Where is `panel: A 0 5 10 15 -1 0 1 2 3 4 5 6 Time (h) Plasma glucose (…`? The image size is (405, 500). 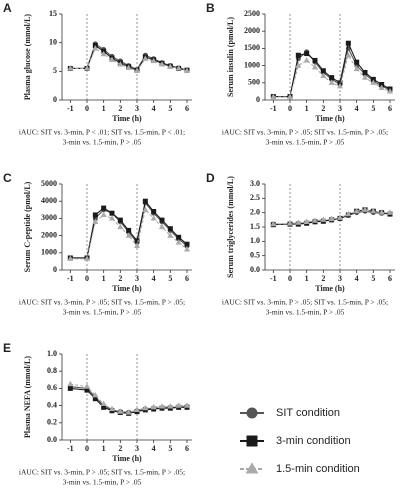
panel: A 0 5 10 15 -1 0 1 2 3 4 5 6 Time (h) Plasma glucose (… is located at coordinates (97, 74).